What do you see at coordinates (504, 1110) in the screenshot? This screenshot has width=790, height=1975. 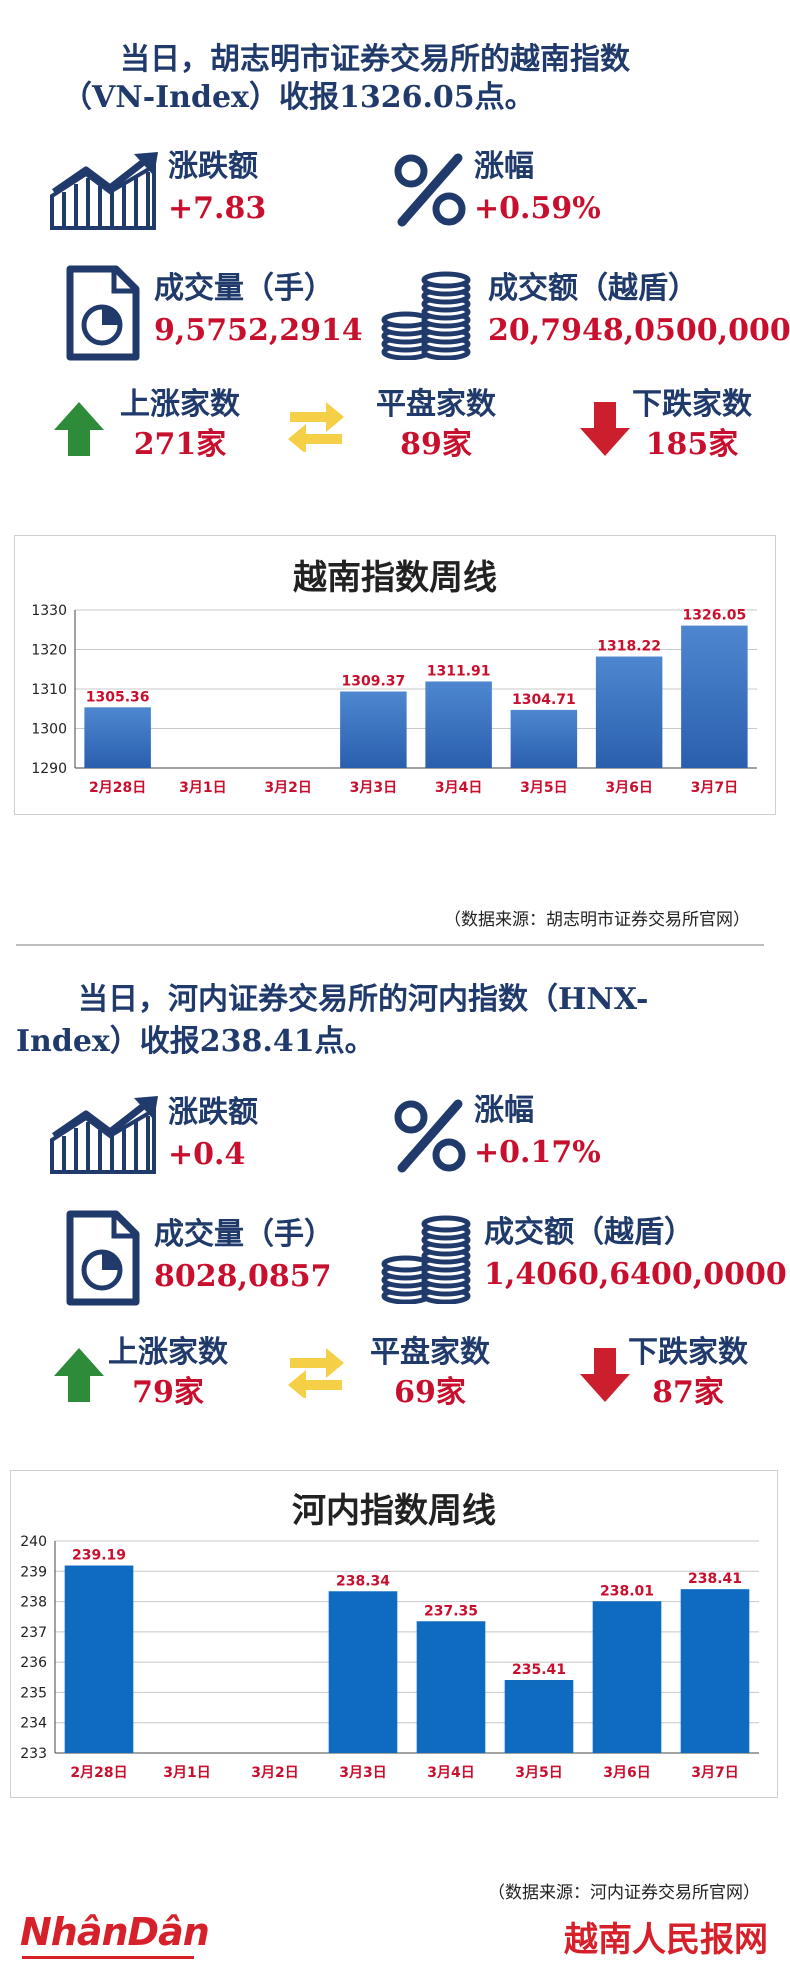 I see `s2-pct-label: 涨幅` at bounding box center [504, 1110].